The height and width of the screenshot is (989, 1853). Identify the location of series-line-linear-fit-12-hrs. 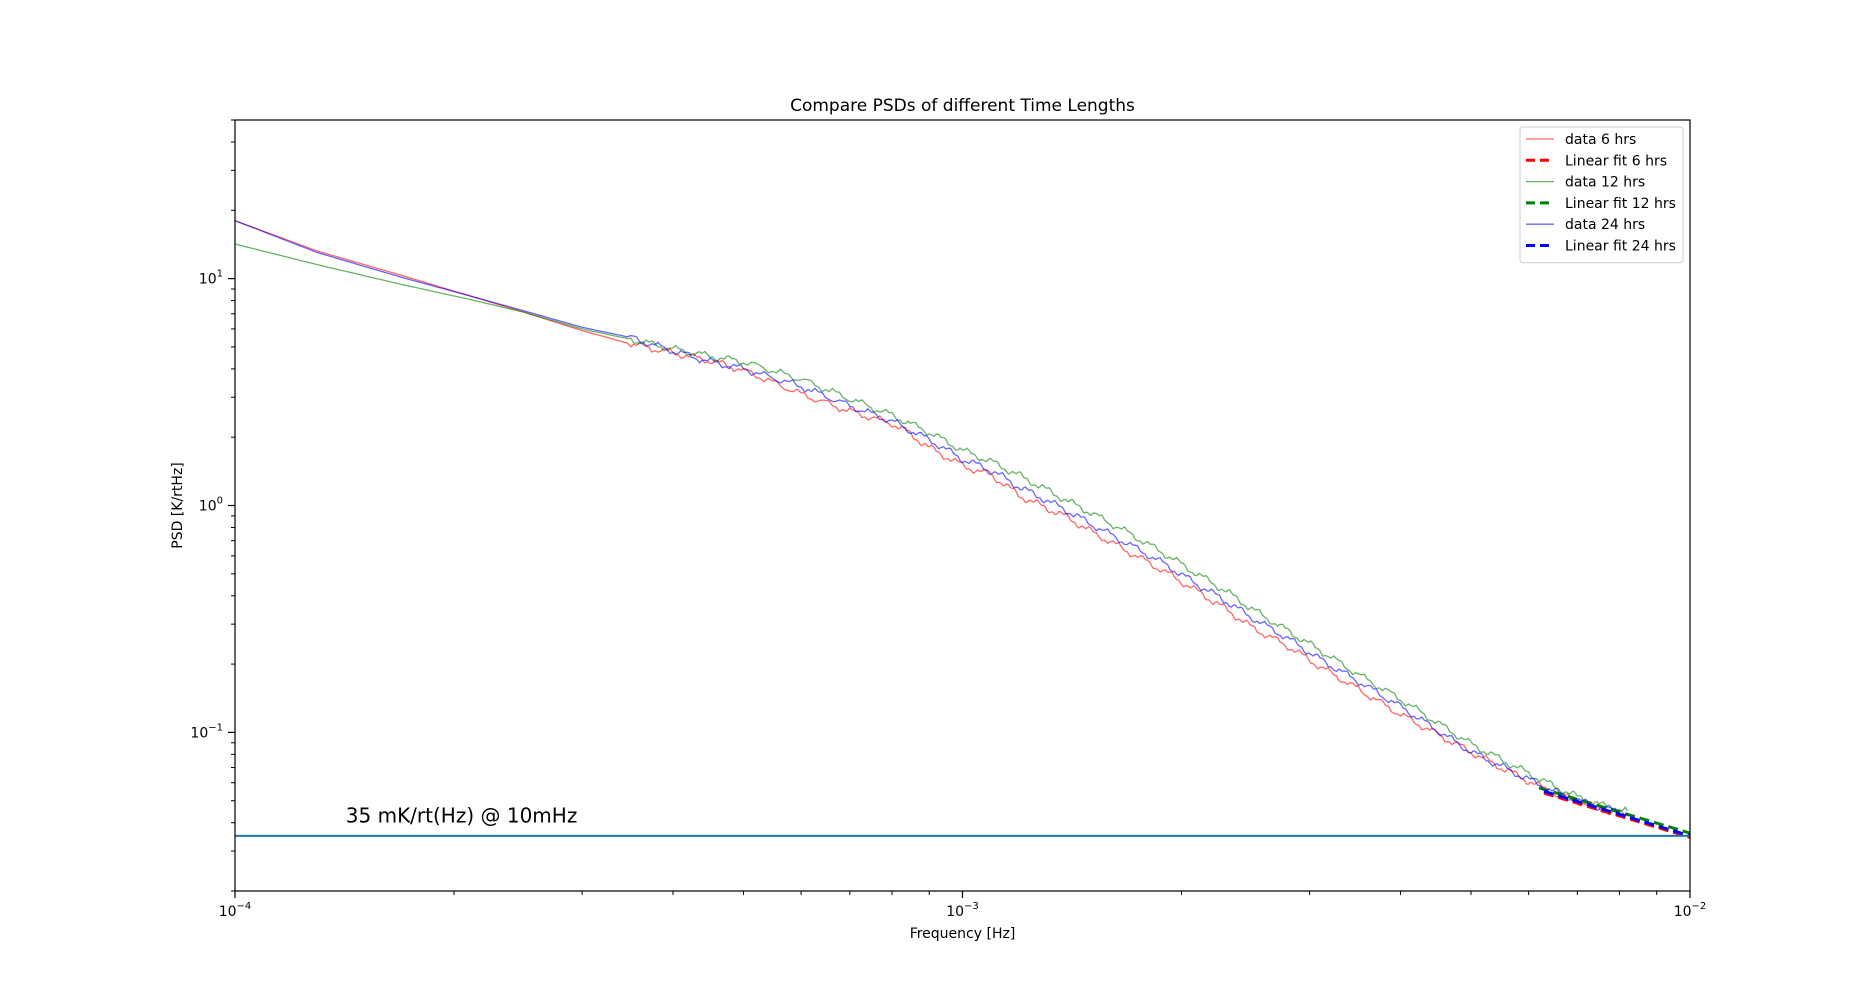
(1614, 810).